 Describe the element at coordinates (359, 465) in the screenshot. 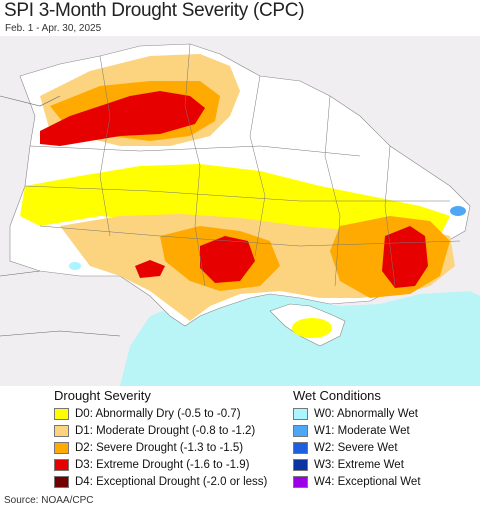

I see `legend-label-w3: W3: Extreme Wet` at that location.